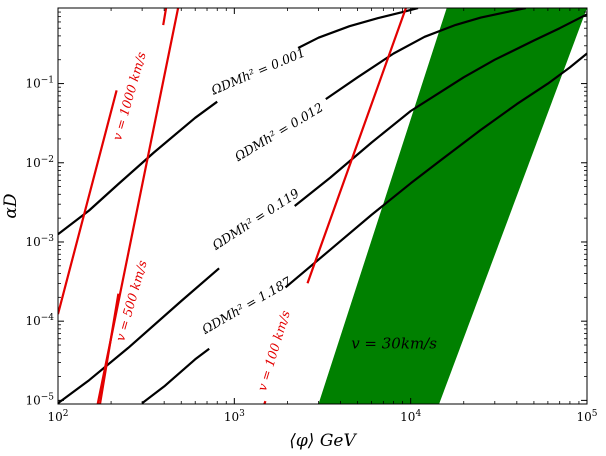 The height and width of the screenshot is (456, 606). What do you see at coordinates (11, 205) in the screenshot?
I see `y-axis-label: αD` at bounding box center [11, 205].